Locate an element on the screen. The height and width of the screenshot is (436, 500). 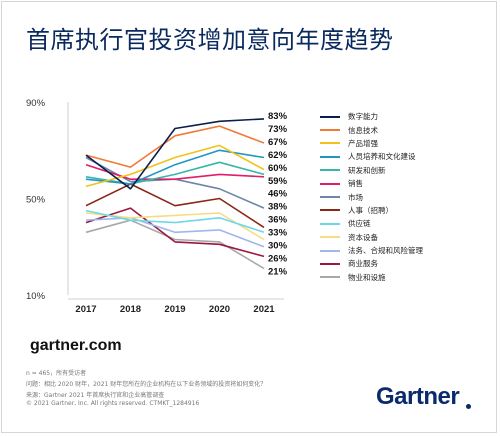
legend-label: 人事（招聘） is located at coordinates (370, 210).